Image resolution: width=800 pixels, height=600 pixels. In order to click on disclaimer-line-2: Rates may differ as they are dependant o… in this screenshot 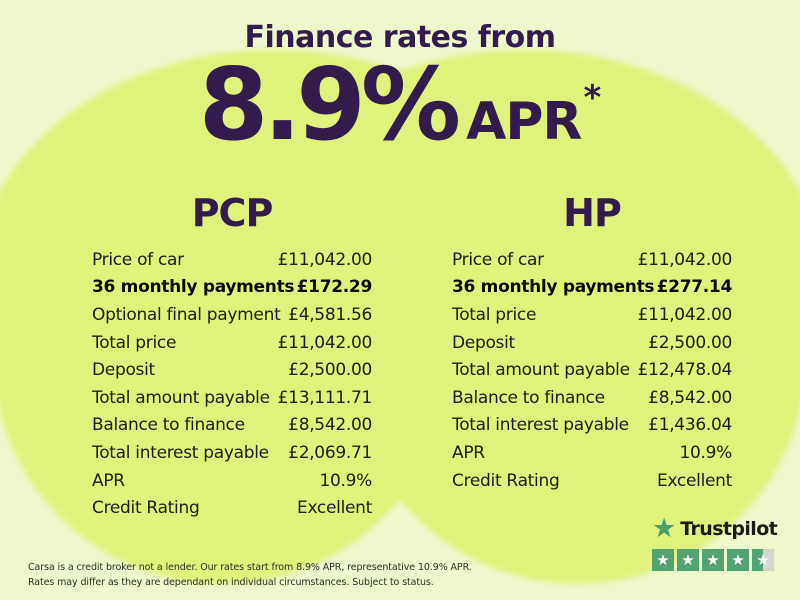, I will do `click(231, 582)`.